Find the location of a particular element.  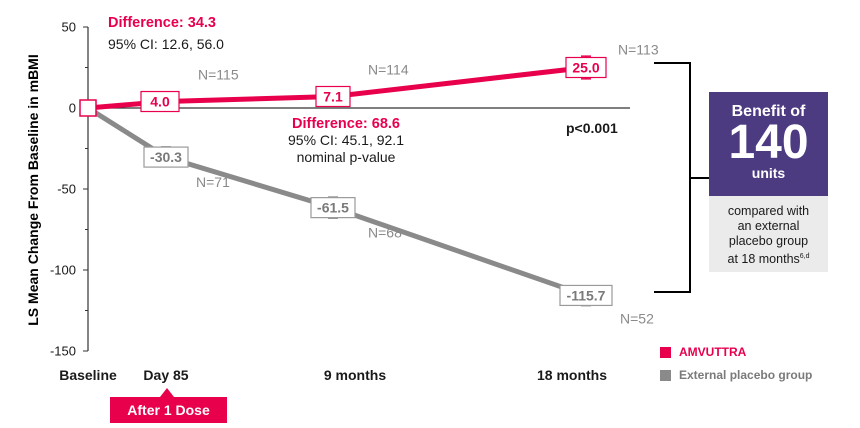

legend-item-placebo: External placebo group is located at coordinates (736, 375).